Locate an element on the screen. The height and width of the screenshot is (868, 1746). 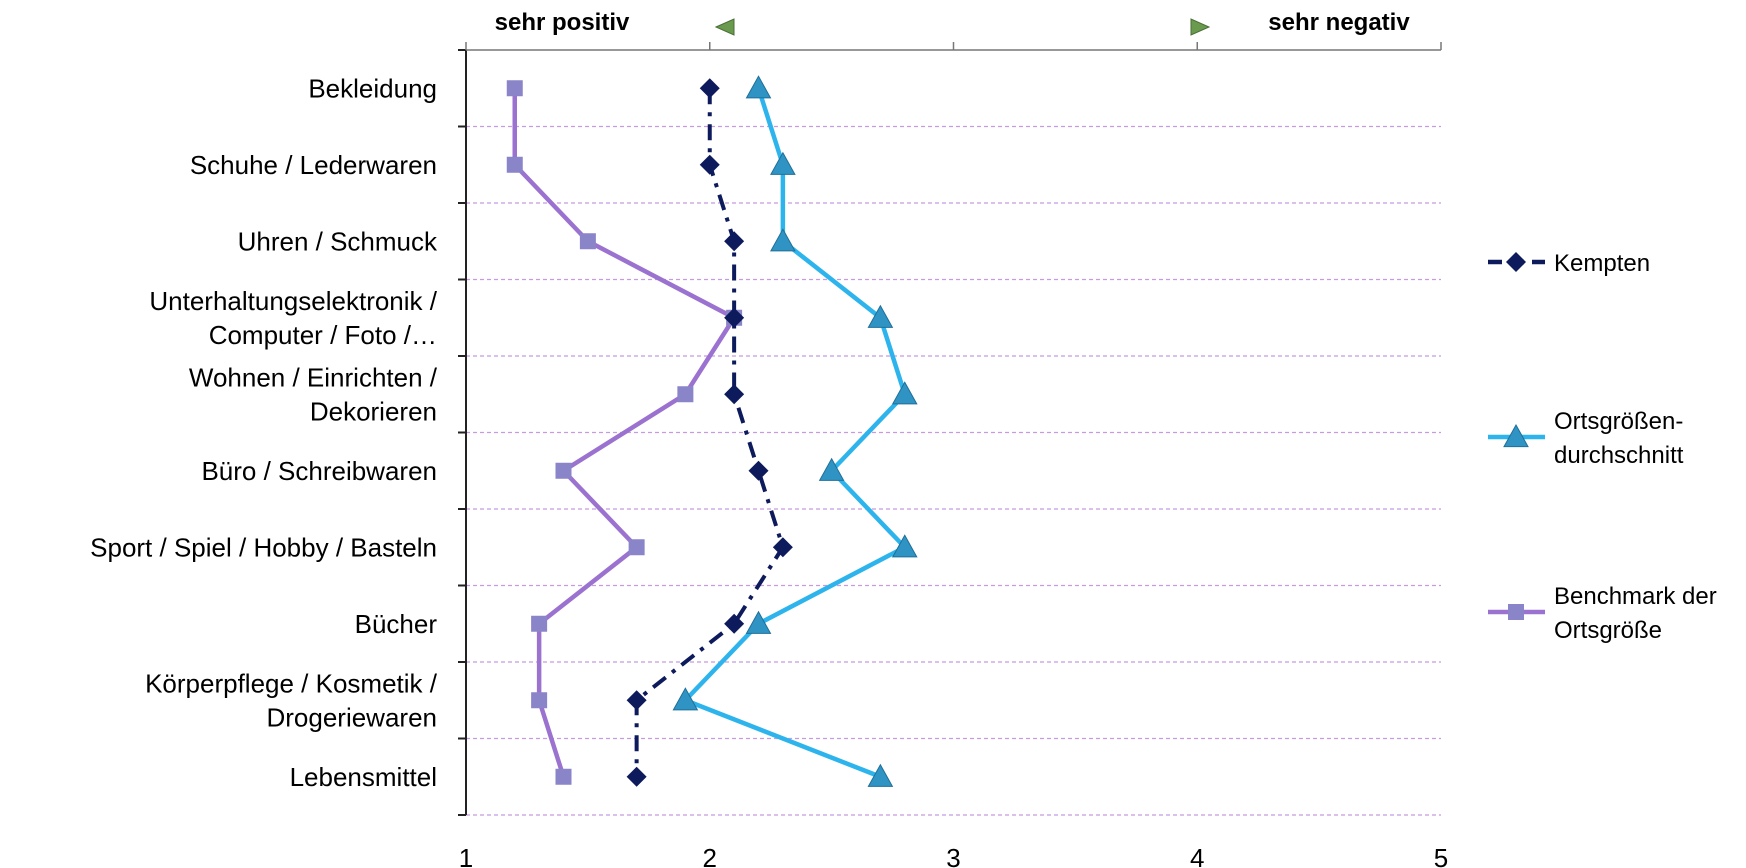
category-label: Lebensmittel is located at coordinates (363, 777).